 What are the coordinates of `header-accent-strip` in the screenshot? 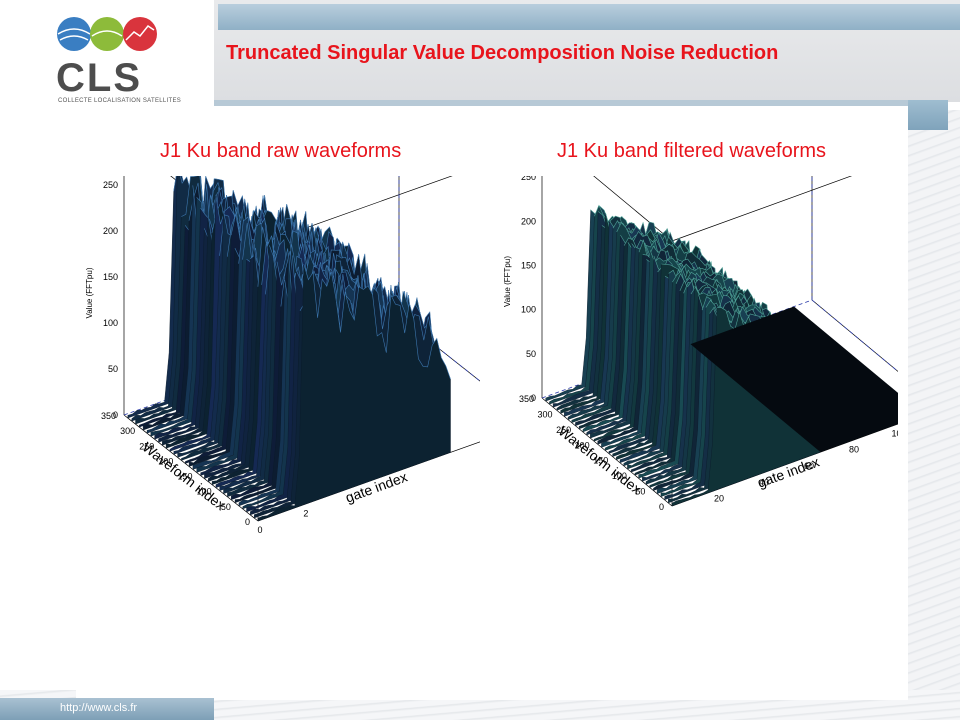 It's located at (589, 17).